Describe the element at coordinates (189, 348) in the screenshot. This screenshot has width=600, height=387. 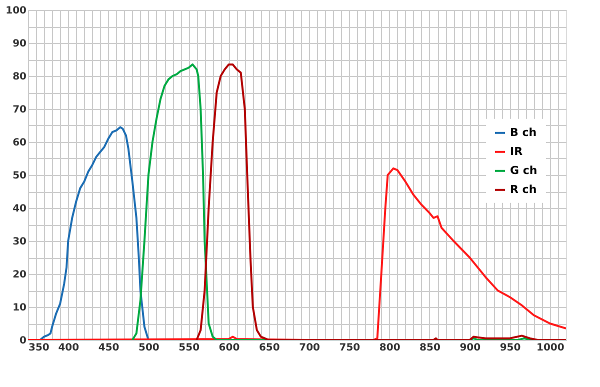
I see `x-tick-label: 550` at that location.